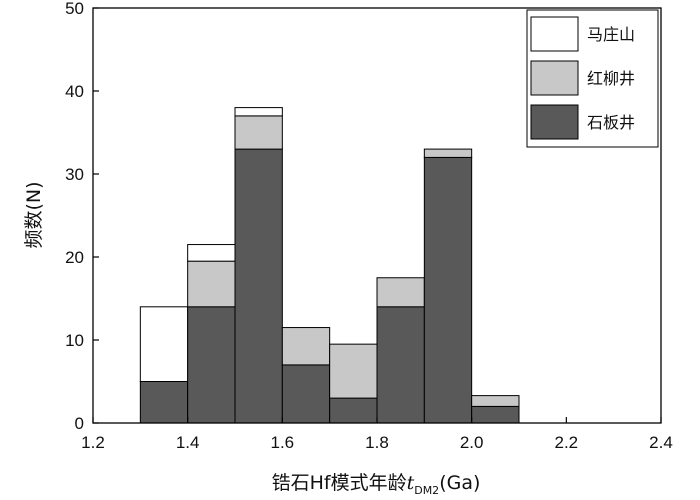  What do you see at coordinates (377, 442) in the screenshot?
I see `x-tick-label-3: 1.8` at bounding box center [377, 442].